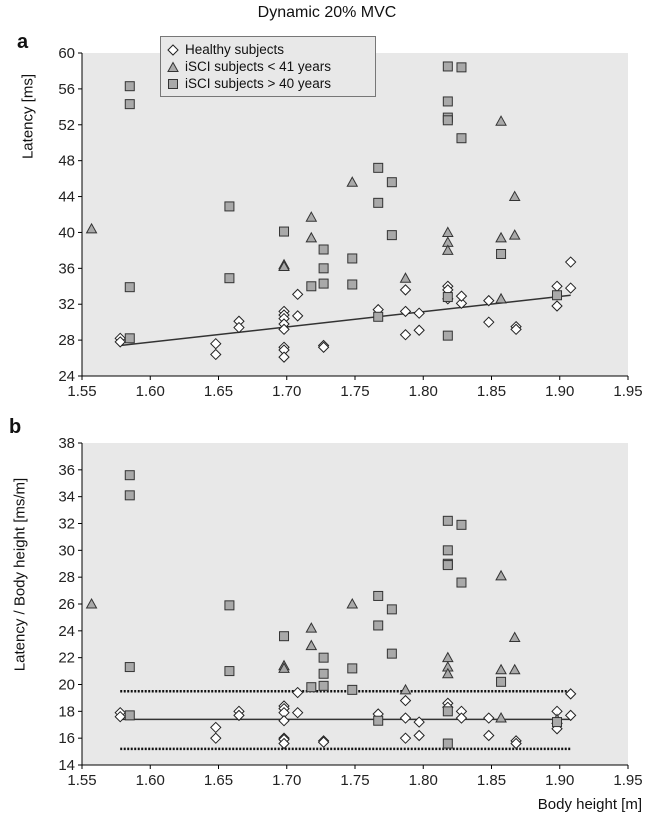 The image size is (654, 822). Describe the element at coordinates (627, 780) in the screenshot. I see `panel-b-x-tick-label: 1.95` at that location.